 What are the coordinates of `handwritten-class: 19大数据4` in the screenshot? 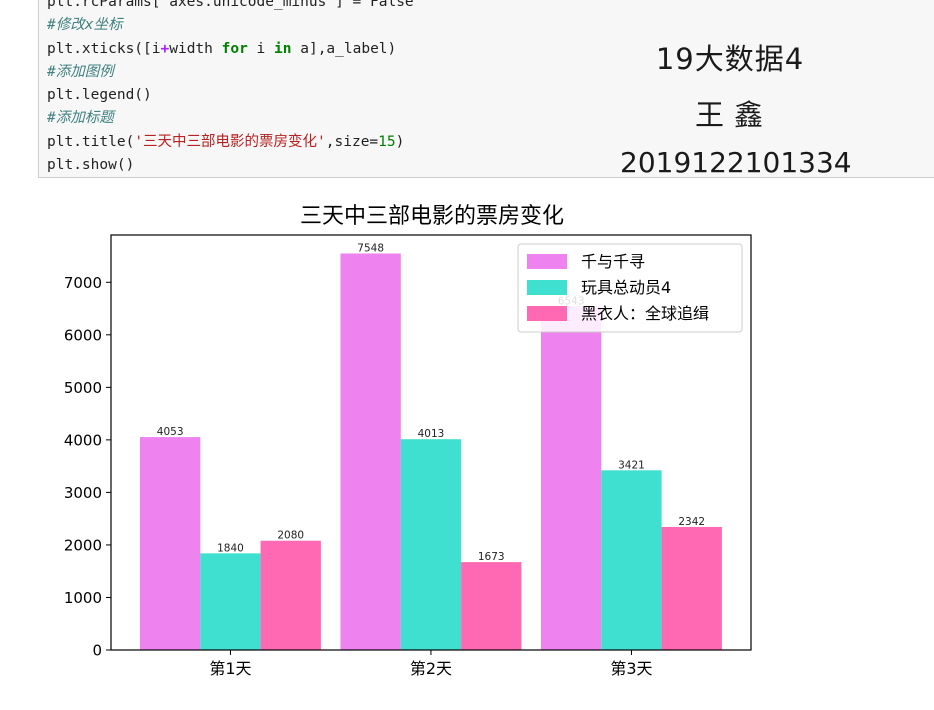 It's located at (730, 59).